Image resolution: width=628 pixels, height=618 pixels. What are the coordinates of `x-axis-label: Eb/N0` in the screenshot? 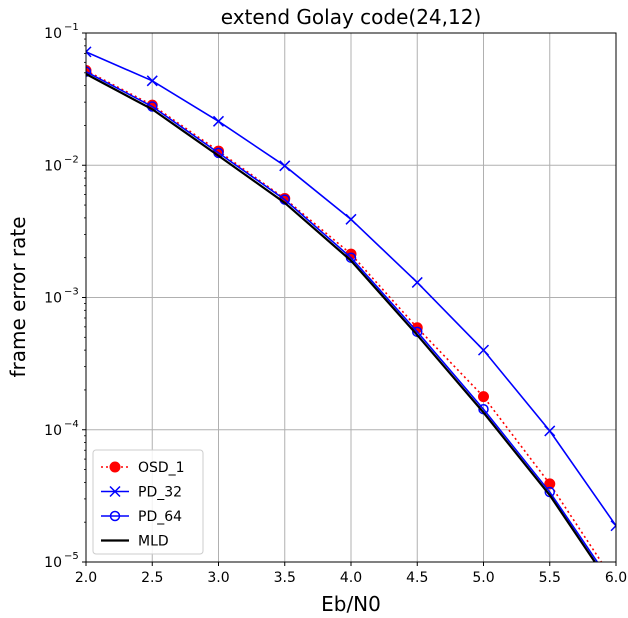 It's located at (351, 604).